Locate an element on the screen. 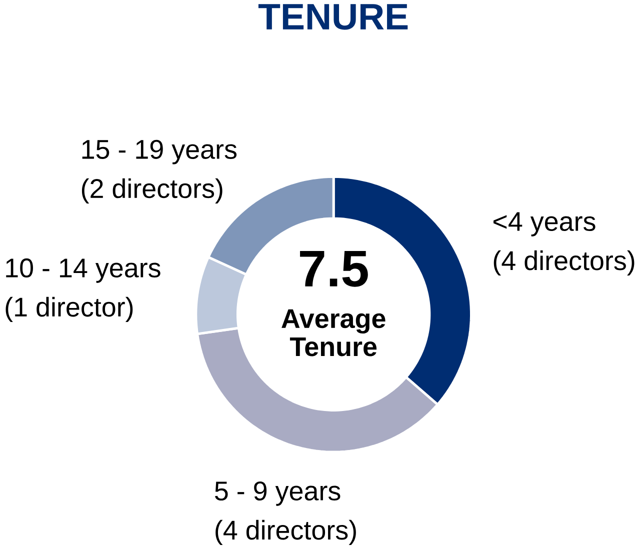  slice-label: 10 - 14 years is located at coordinates (83, 270).